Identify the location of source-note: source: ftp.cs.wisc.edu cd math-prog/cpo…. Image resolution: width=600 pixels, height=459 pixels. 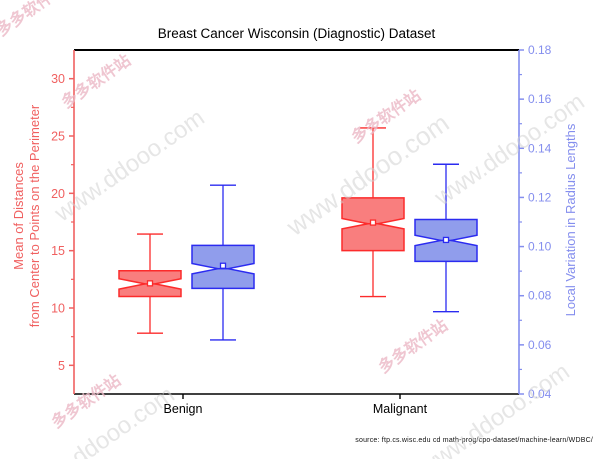
(474, 440).